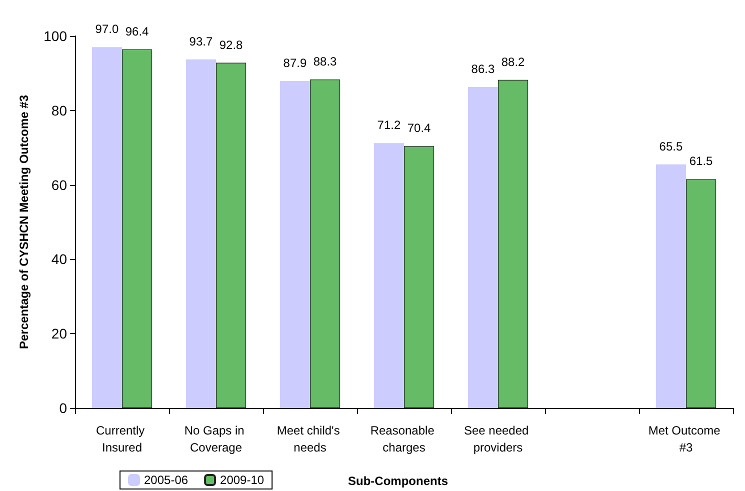 The height and width of the screenshot is (491, 745). Describe the element at coordinates (398, 481) in the screenshot. I see `x-axis-title: Sub-Components` at that location.